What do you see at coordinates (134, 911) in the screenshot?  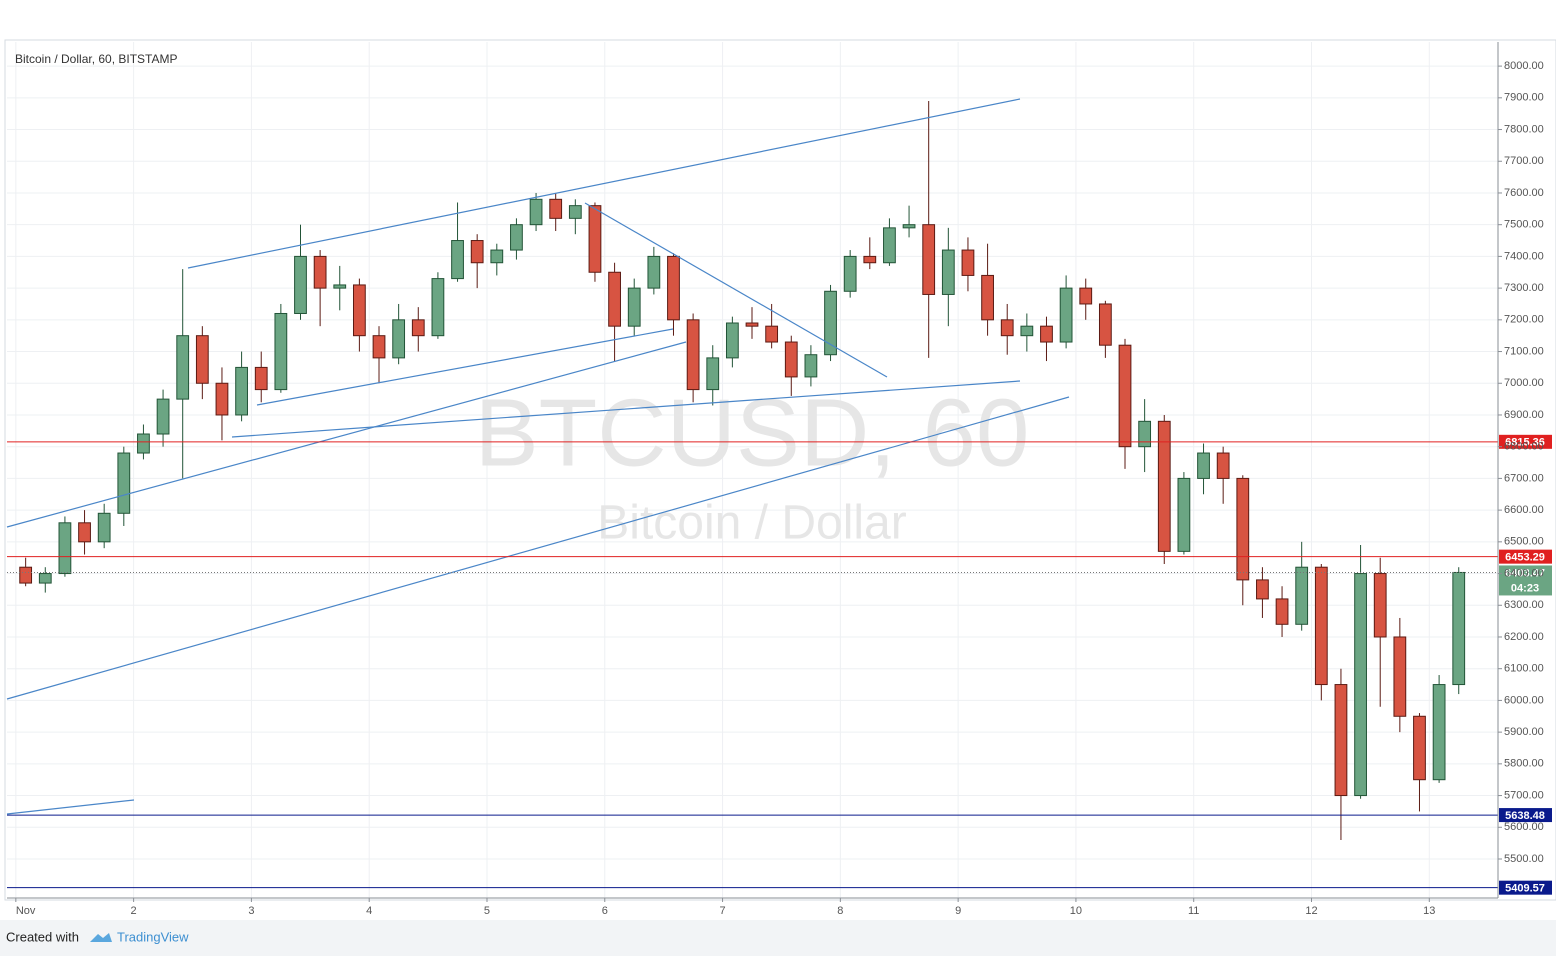 I see `x-tick-label: 2` at bounding box center [134, 911].